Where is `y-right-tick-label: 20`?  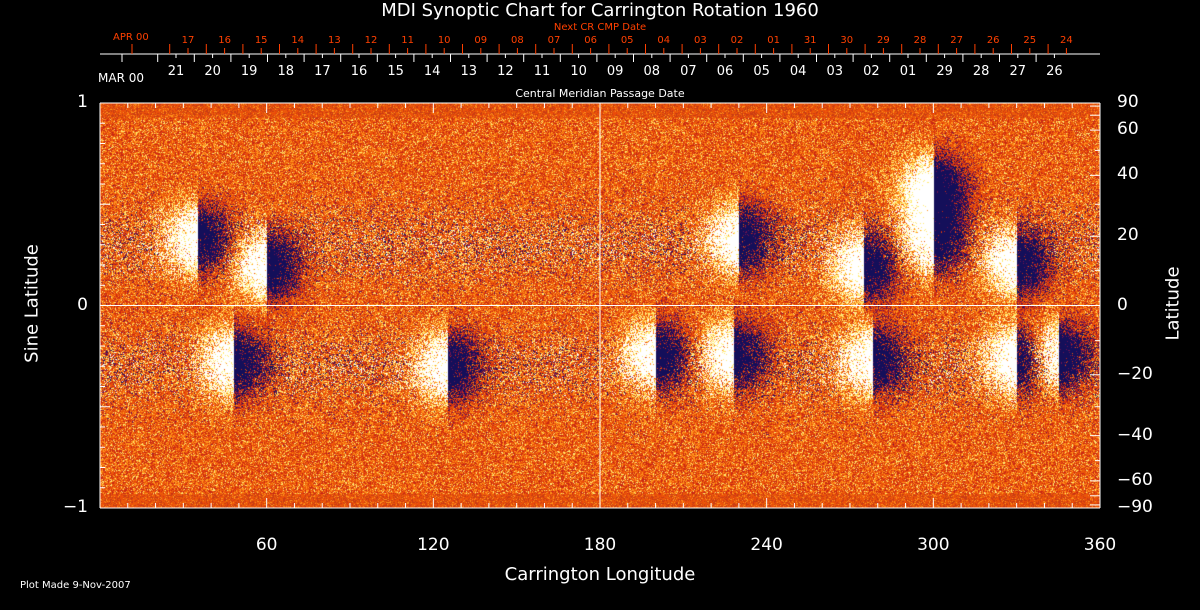 y-right-tick-label: 20 is located at coordinates (1128, 235).